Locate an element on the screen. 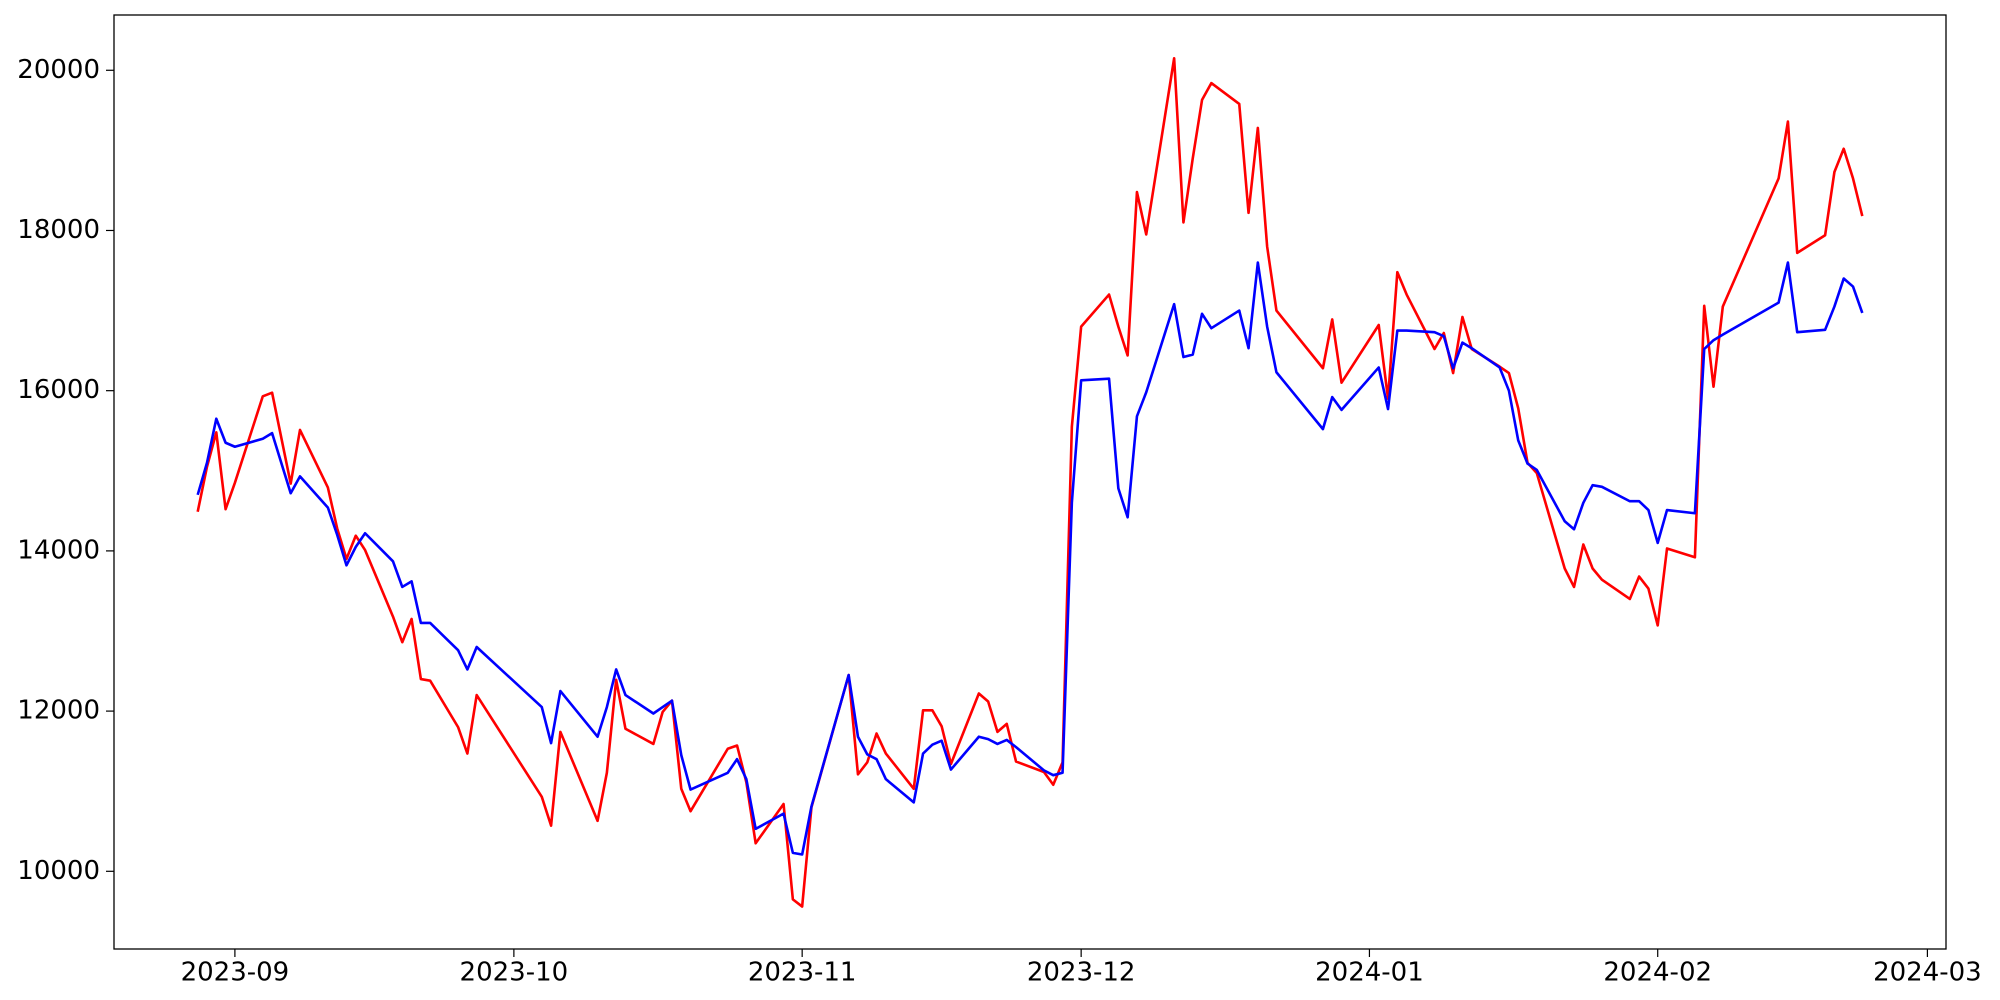  y-tick-label: 14000 is located at coordinates (58, 550).